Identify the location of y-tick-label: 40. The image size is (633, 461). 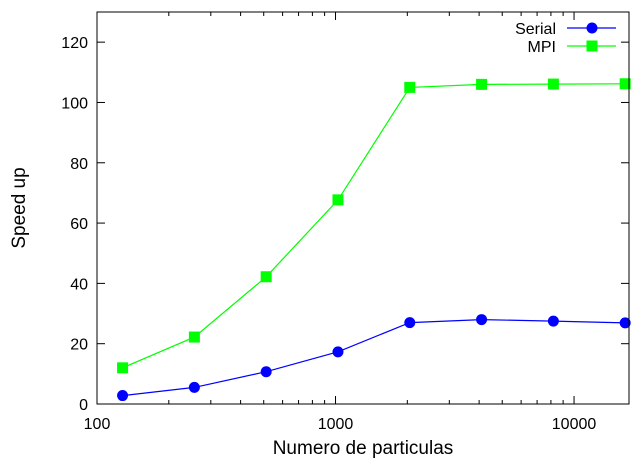
(79, 284).